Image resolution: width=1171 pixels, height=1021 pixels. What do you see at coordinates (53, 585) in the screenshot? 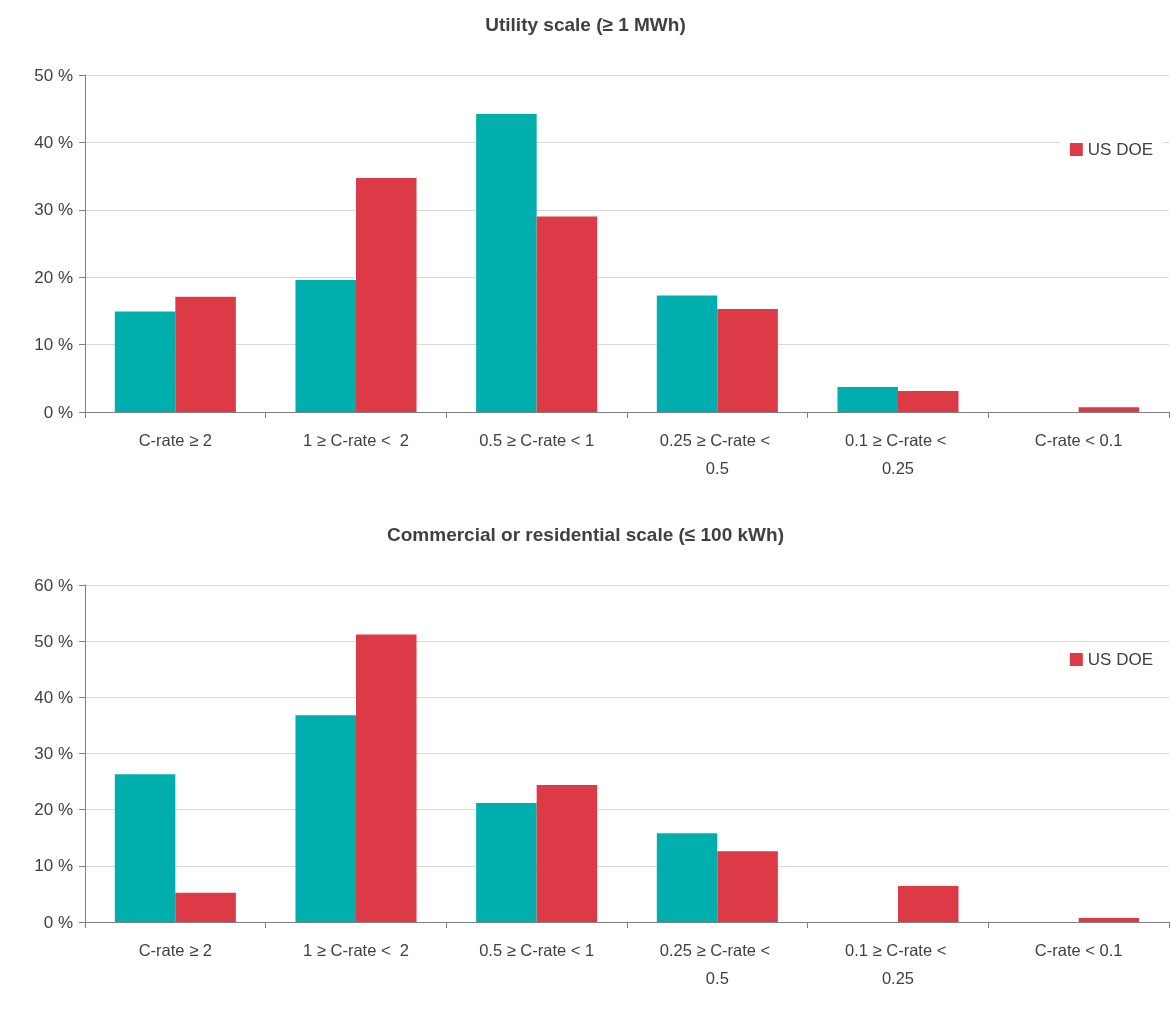
I see `y-tick-label: 60 %` at bounding box center [53, 585].